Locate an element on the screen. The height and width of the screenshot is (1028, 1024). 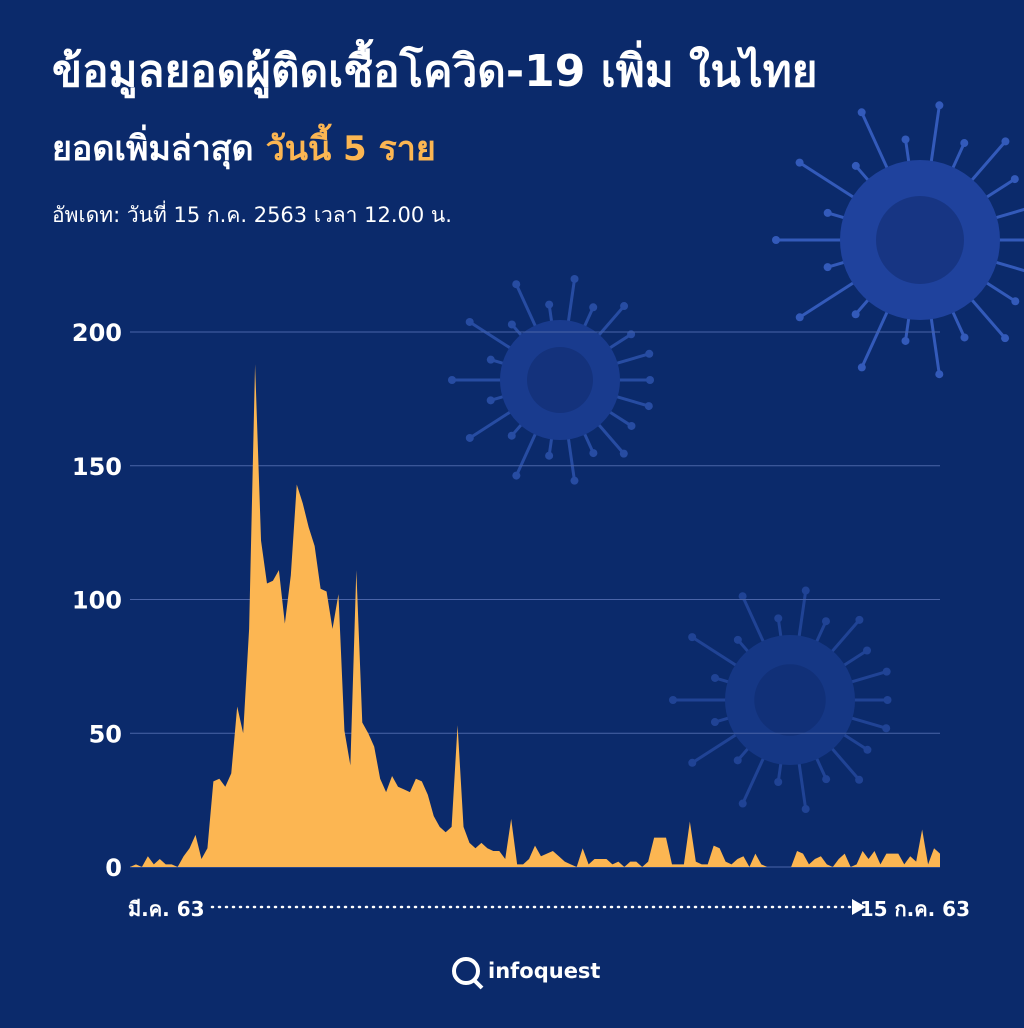
subtitle-text: ยอดเพิ่มล่าสุด is located at coordinates (153, 147).